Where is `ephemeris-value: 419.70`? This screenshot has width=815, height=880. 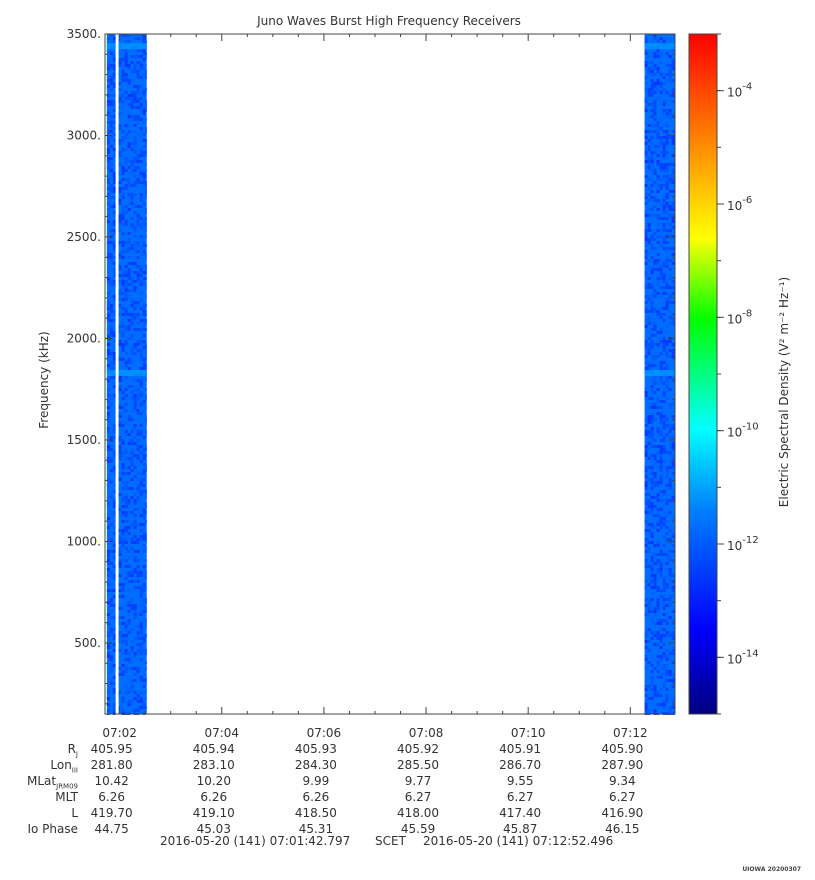 ephemeris-value: 419.70 is located at coordinates (111, 813).